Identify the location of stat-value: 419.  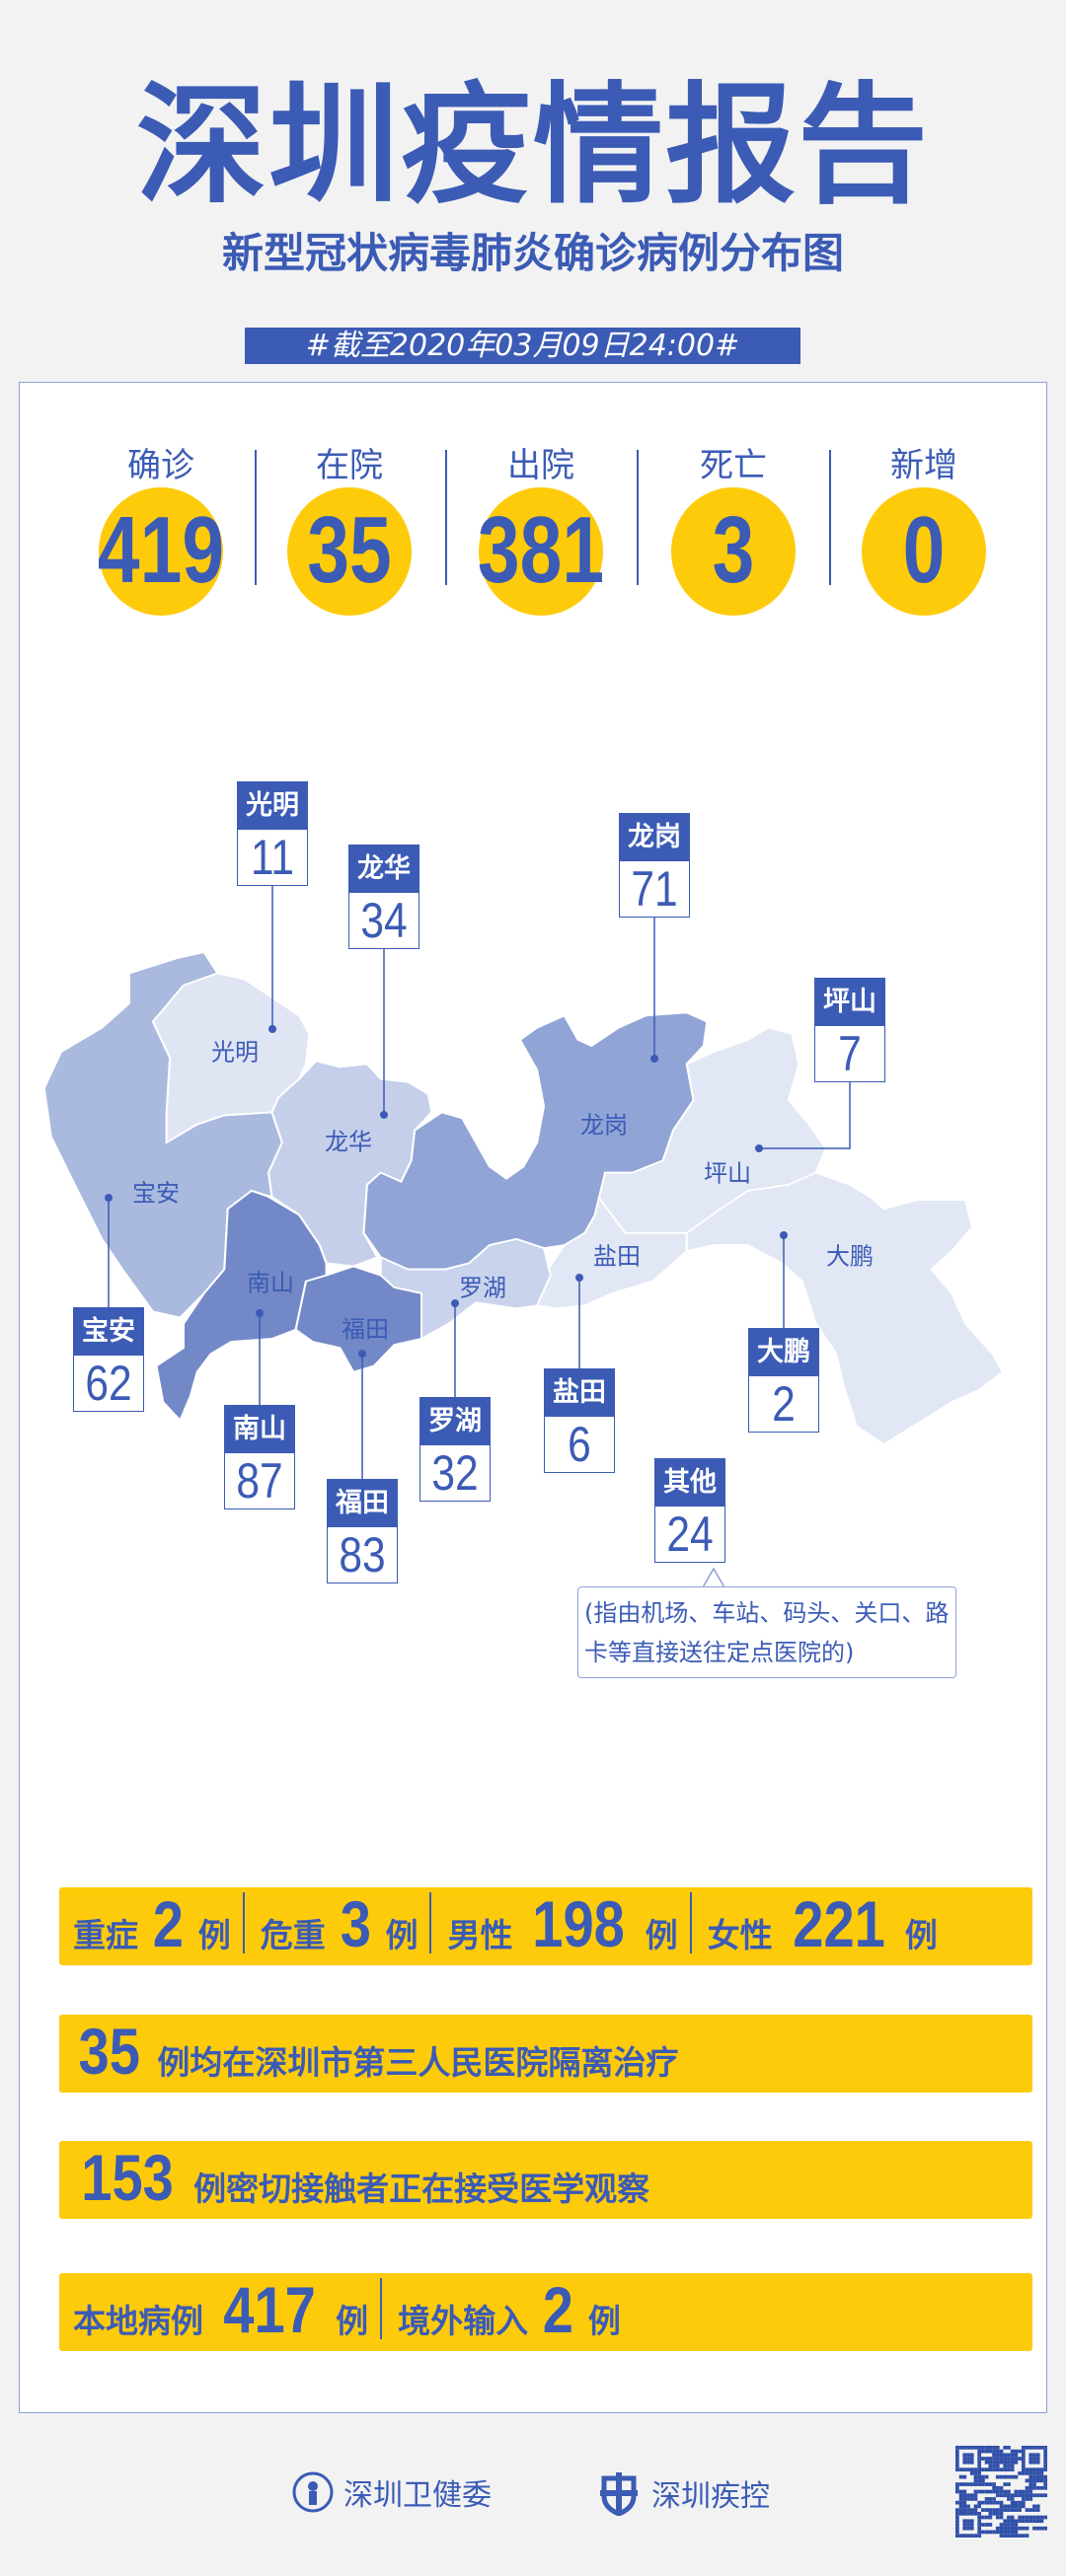
(161, 550).